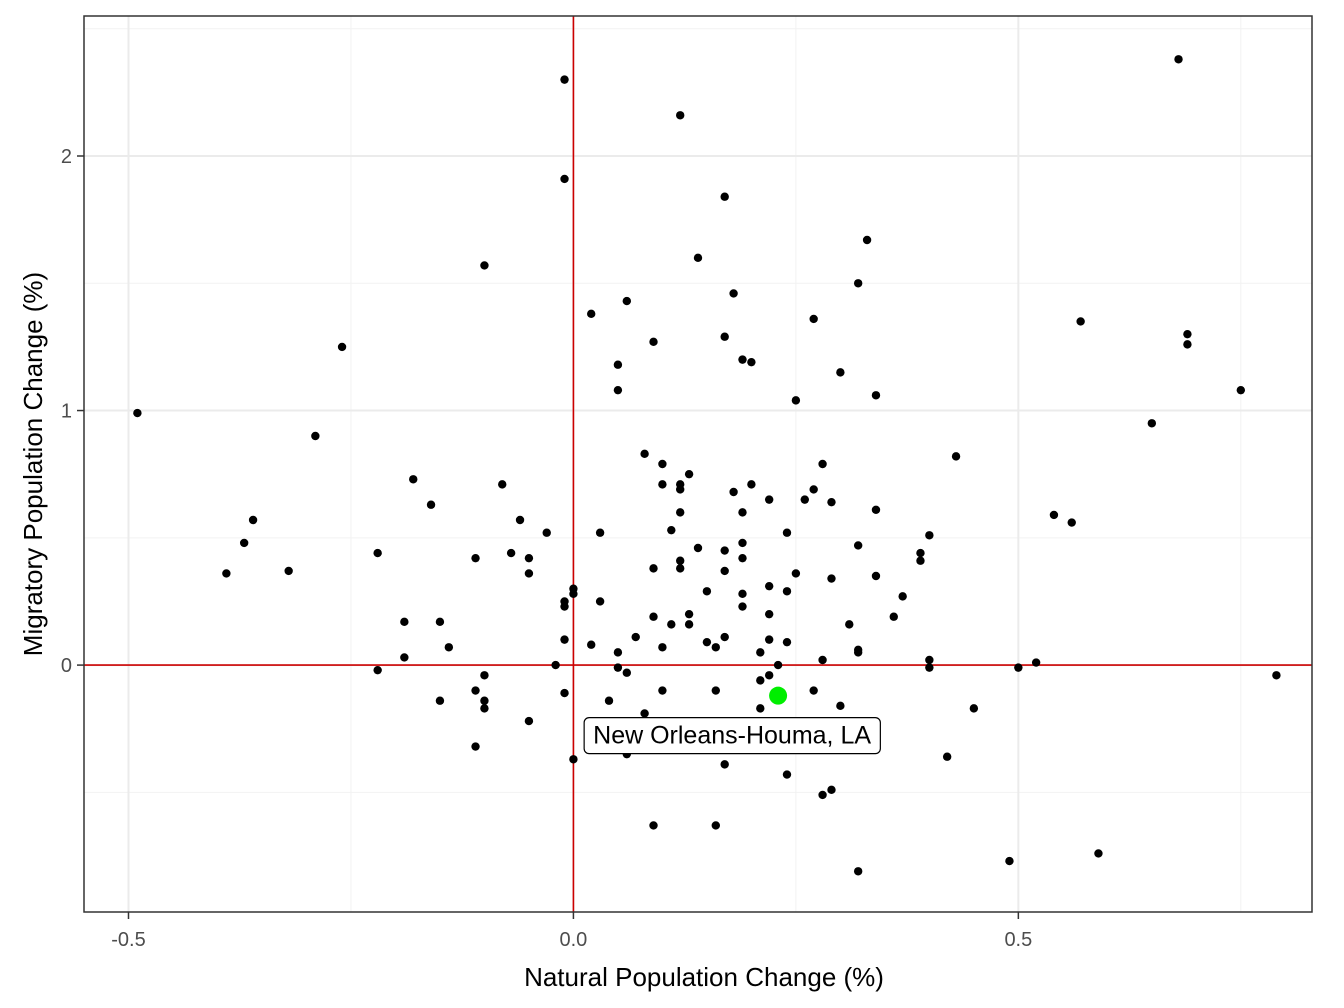  Describe the element at coordinates (128, 940) in the screenshot. I see `x-tick-label: -0.5` at that location.